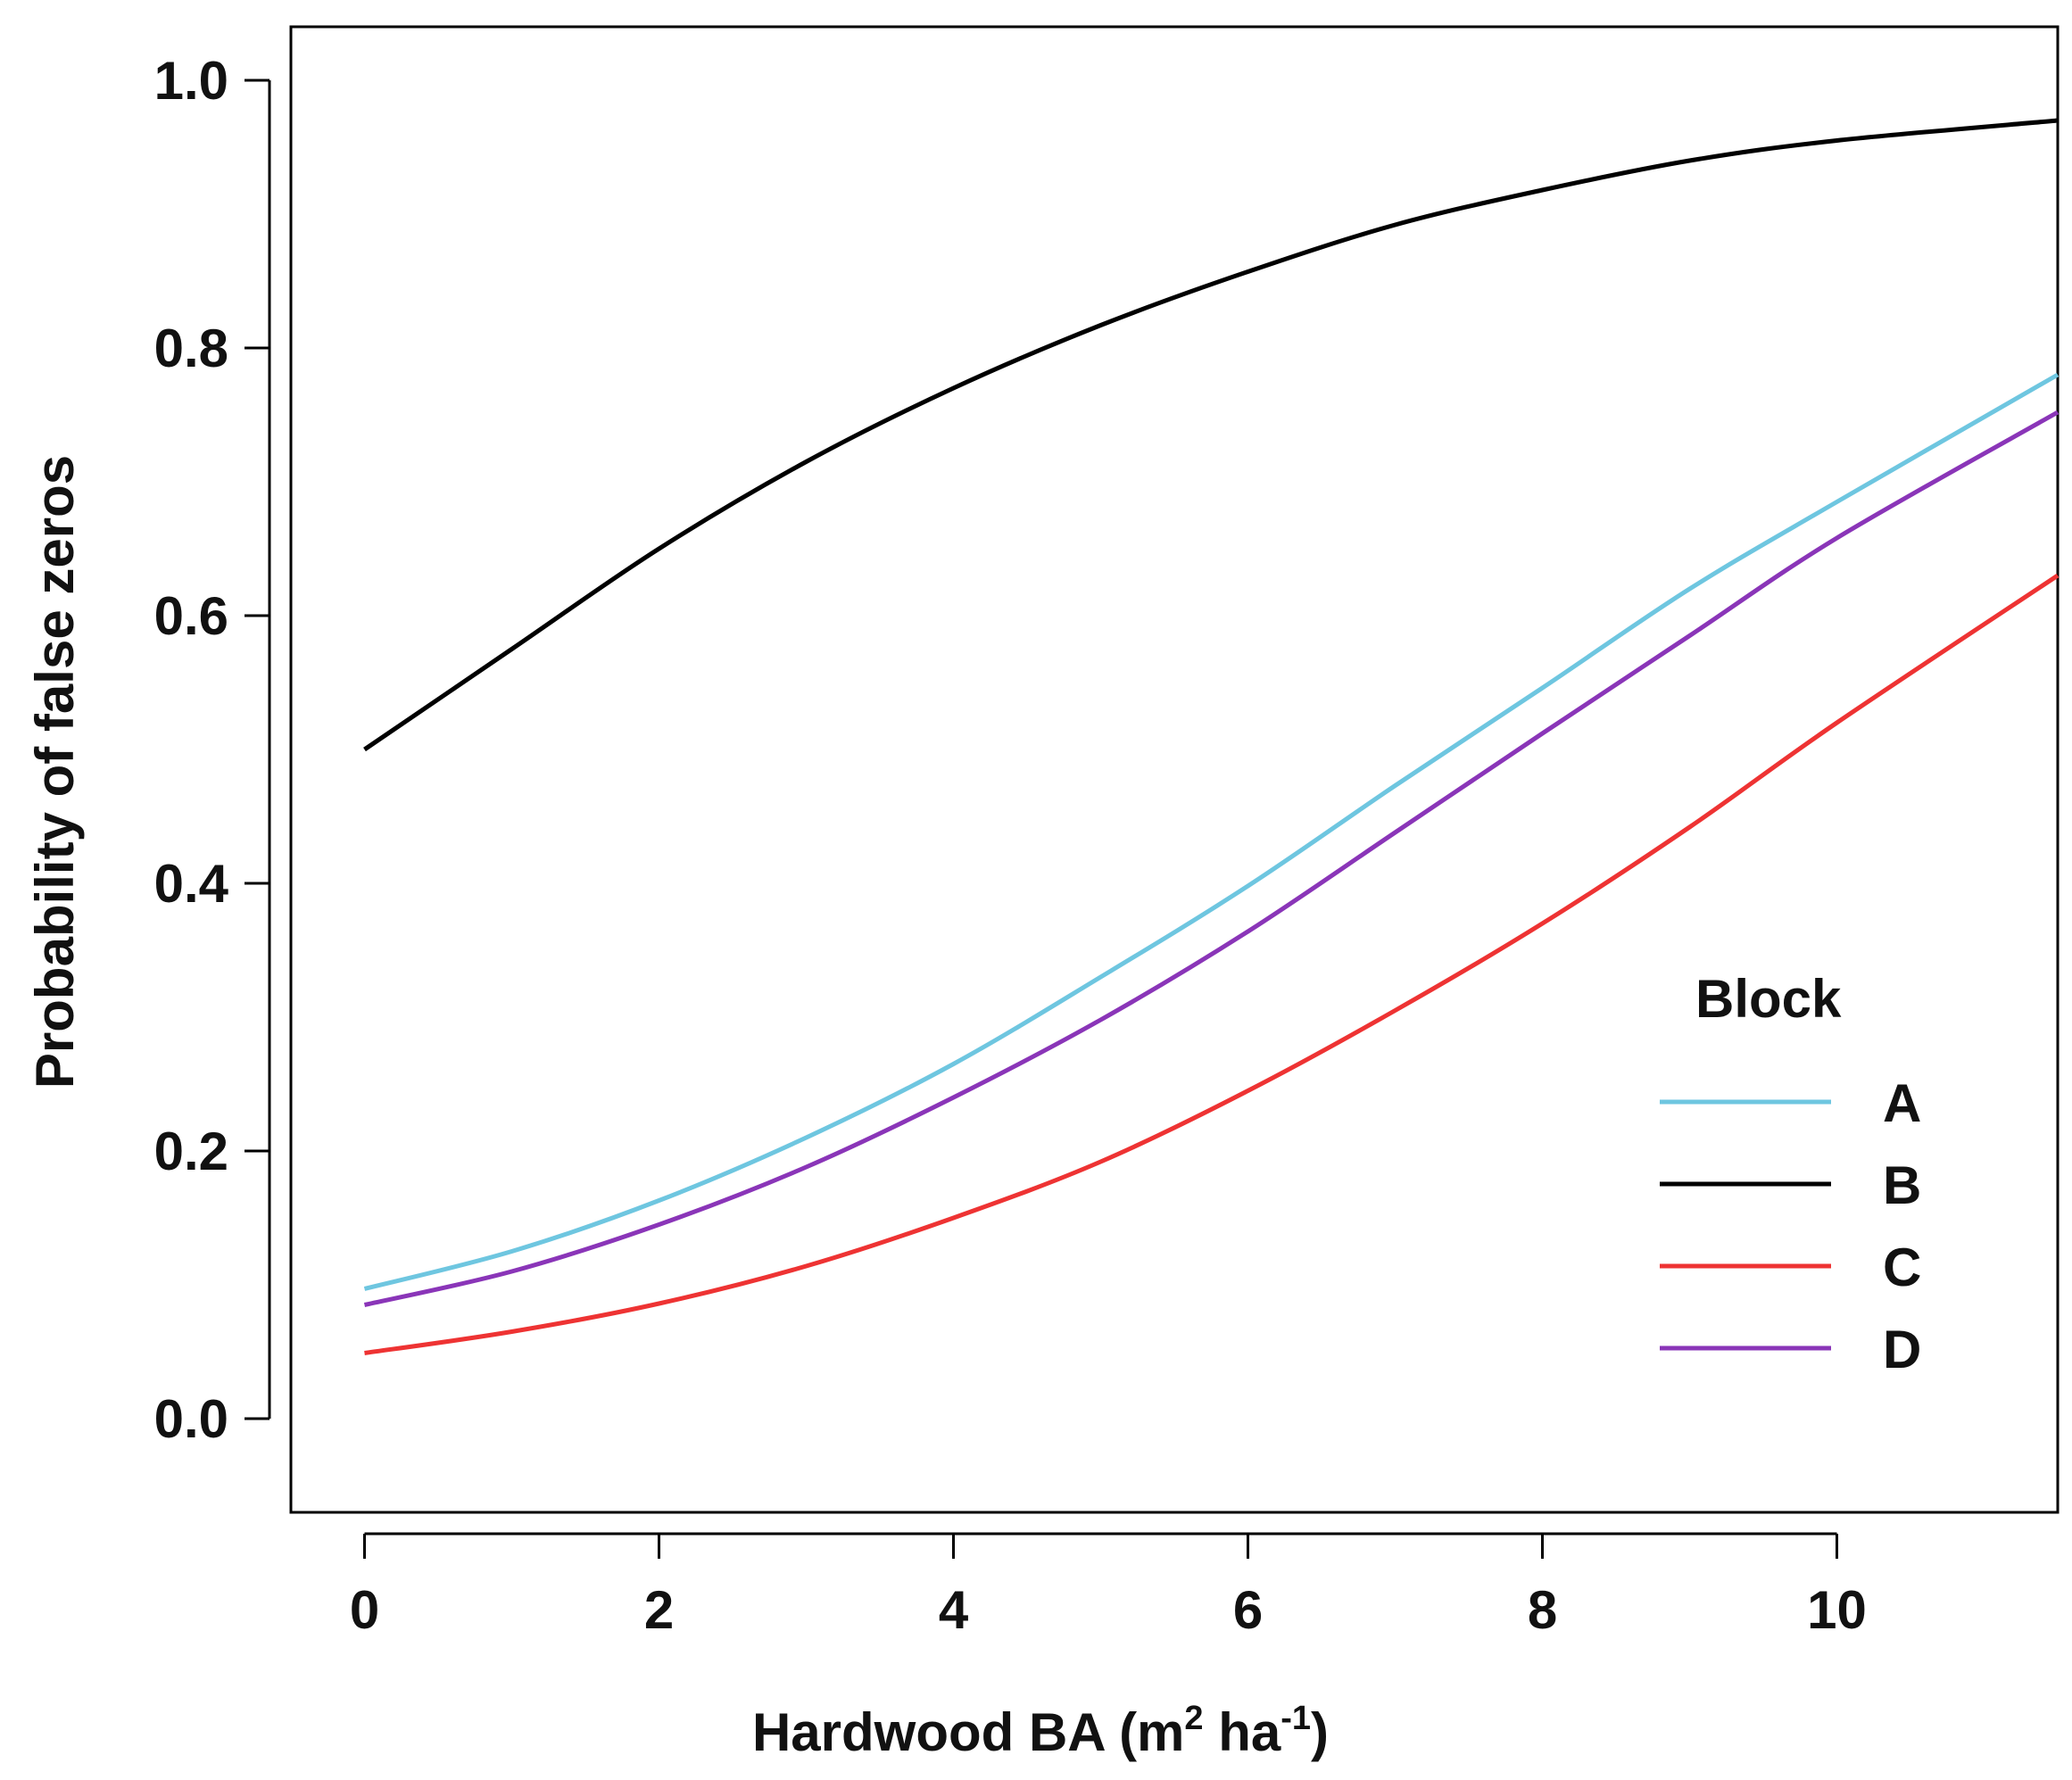 This screenshot has width=2072, height=1780. What do you see at coordinates (212, 750) in the screenshot?
I see `y-axis: 0.0 0.2 0.4 0.6 0.8 1.0` at bounding box center [212, 750].